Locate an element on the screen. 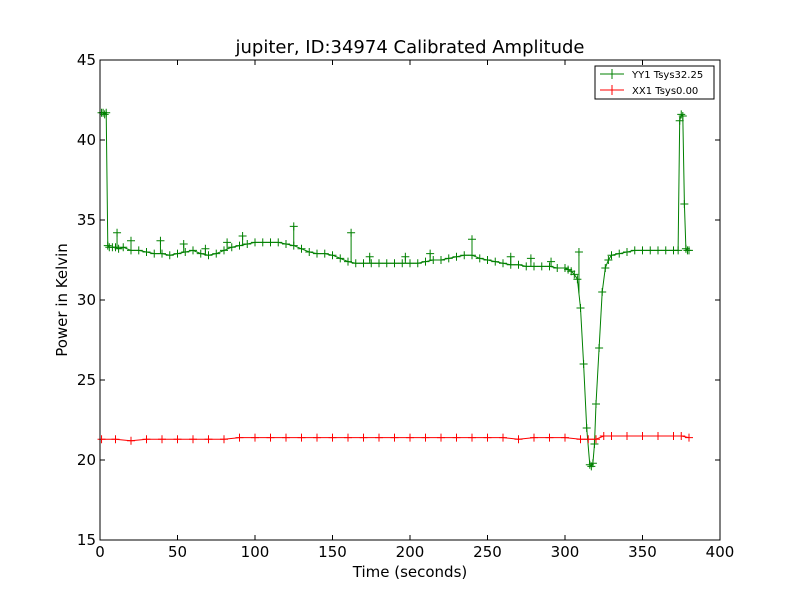 This screenshot has height=604, width=800. x-tick-label: 50 is located at coordinates (177, 552).